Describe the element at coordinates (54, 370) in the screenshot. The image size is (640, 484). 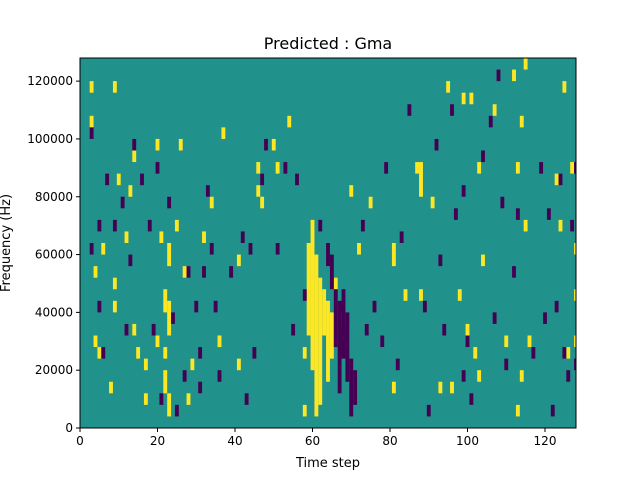
I see `y-tick-label: 20000` at that location.